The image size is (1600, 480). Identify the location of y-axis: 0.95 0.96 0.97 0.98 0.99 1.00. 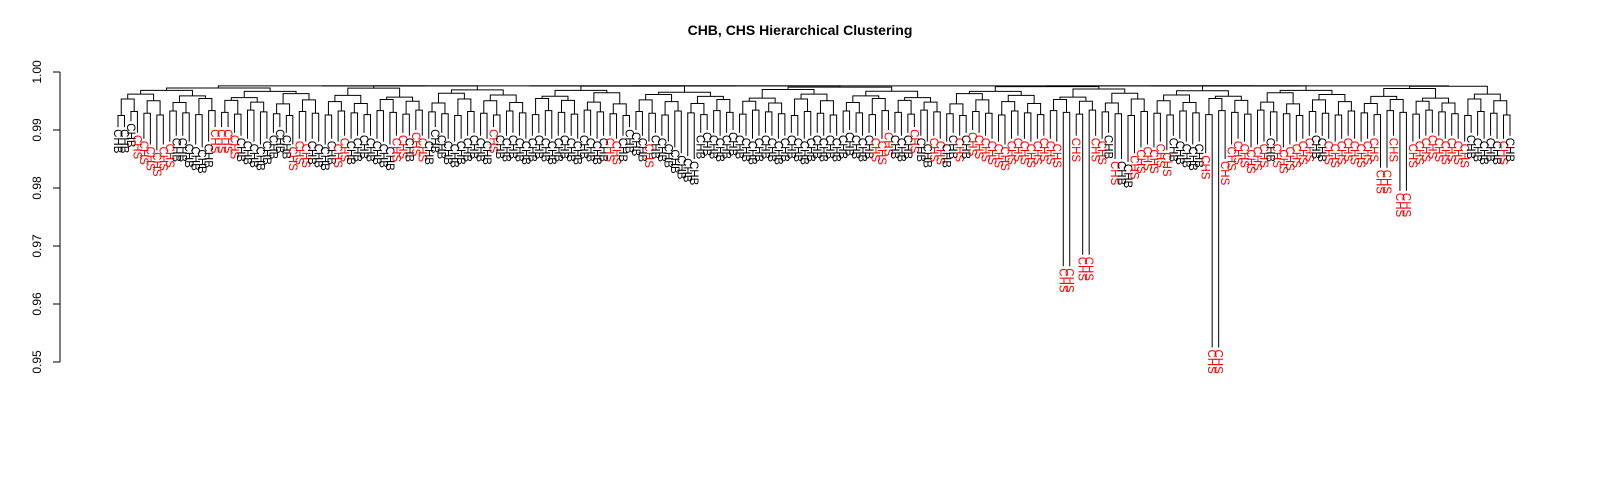
(45, 217).